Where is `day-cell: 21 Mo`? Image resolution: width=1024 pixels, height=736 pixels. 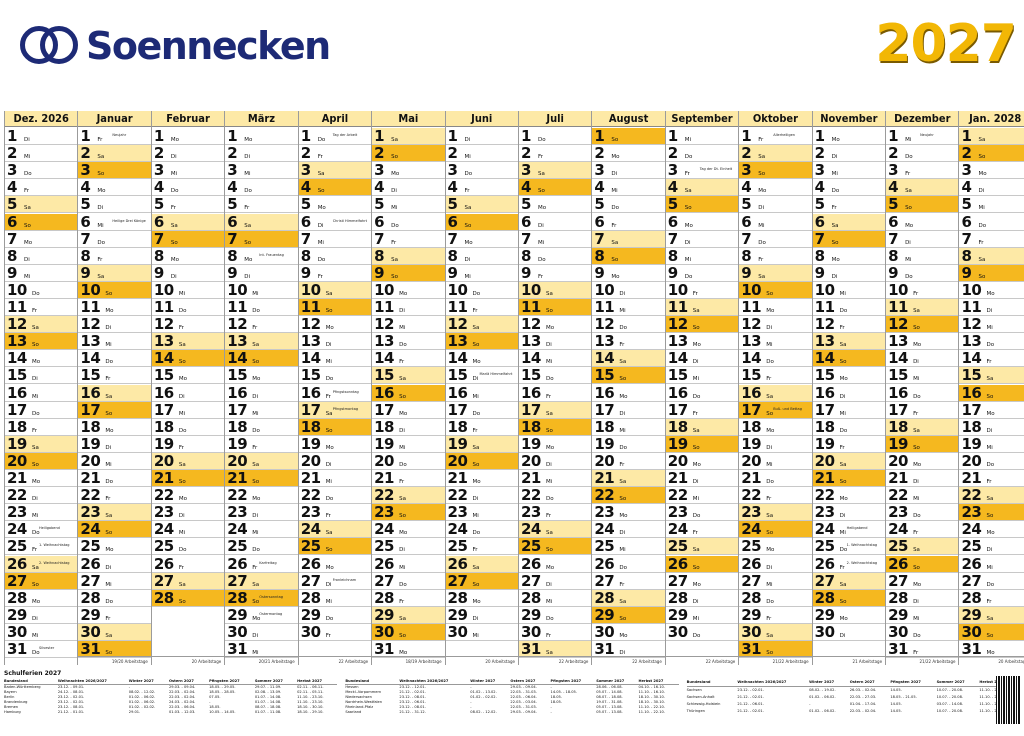
day-cell: 21 Mo is located at coordinates (41, 479).